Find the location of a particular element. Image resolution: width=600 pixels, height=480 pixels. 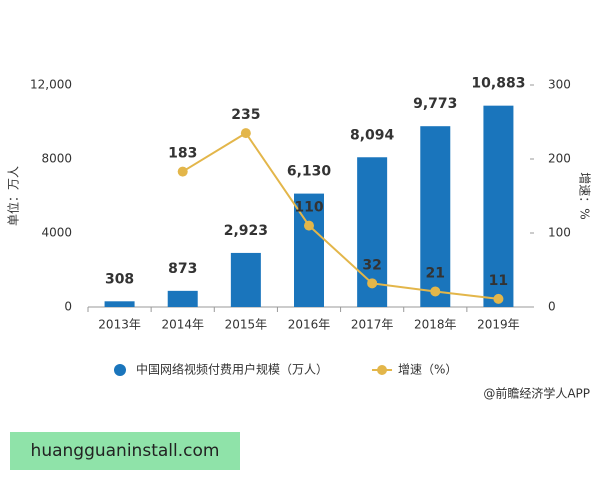

bar-value-label: 873 is located at coordinates (182, 269).